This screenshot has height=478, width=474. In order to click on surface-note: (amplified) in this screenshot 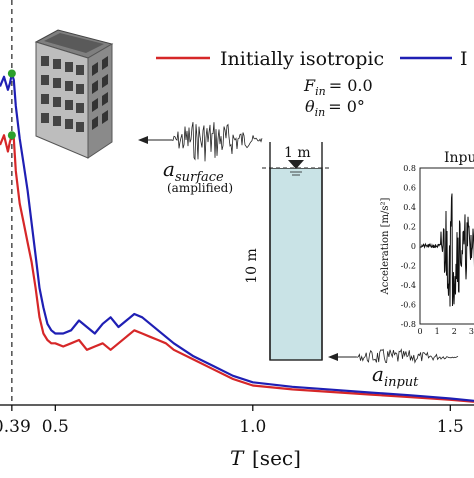, I will do `click(200, 188)`.